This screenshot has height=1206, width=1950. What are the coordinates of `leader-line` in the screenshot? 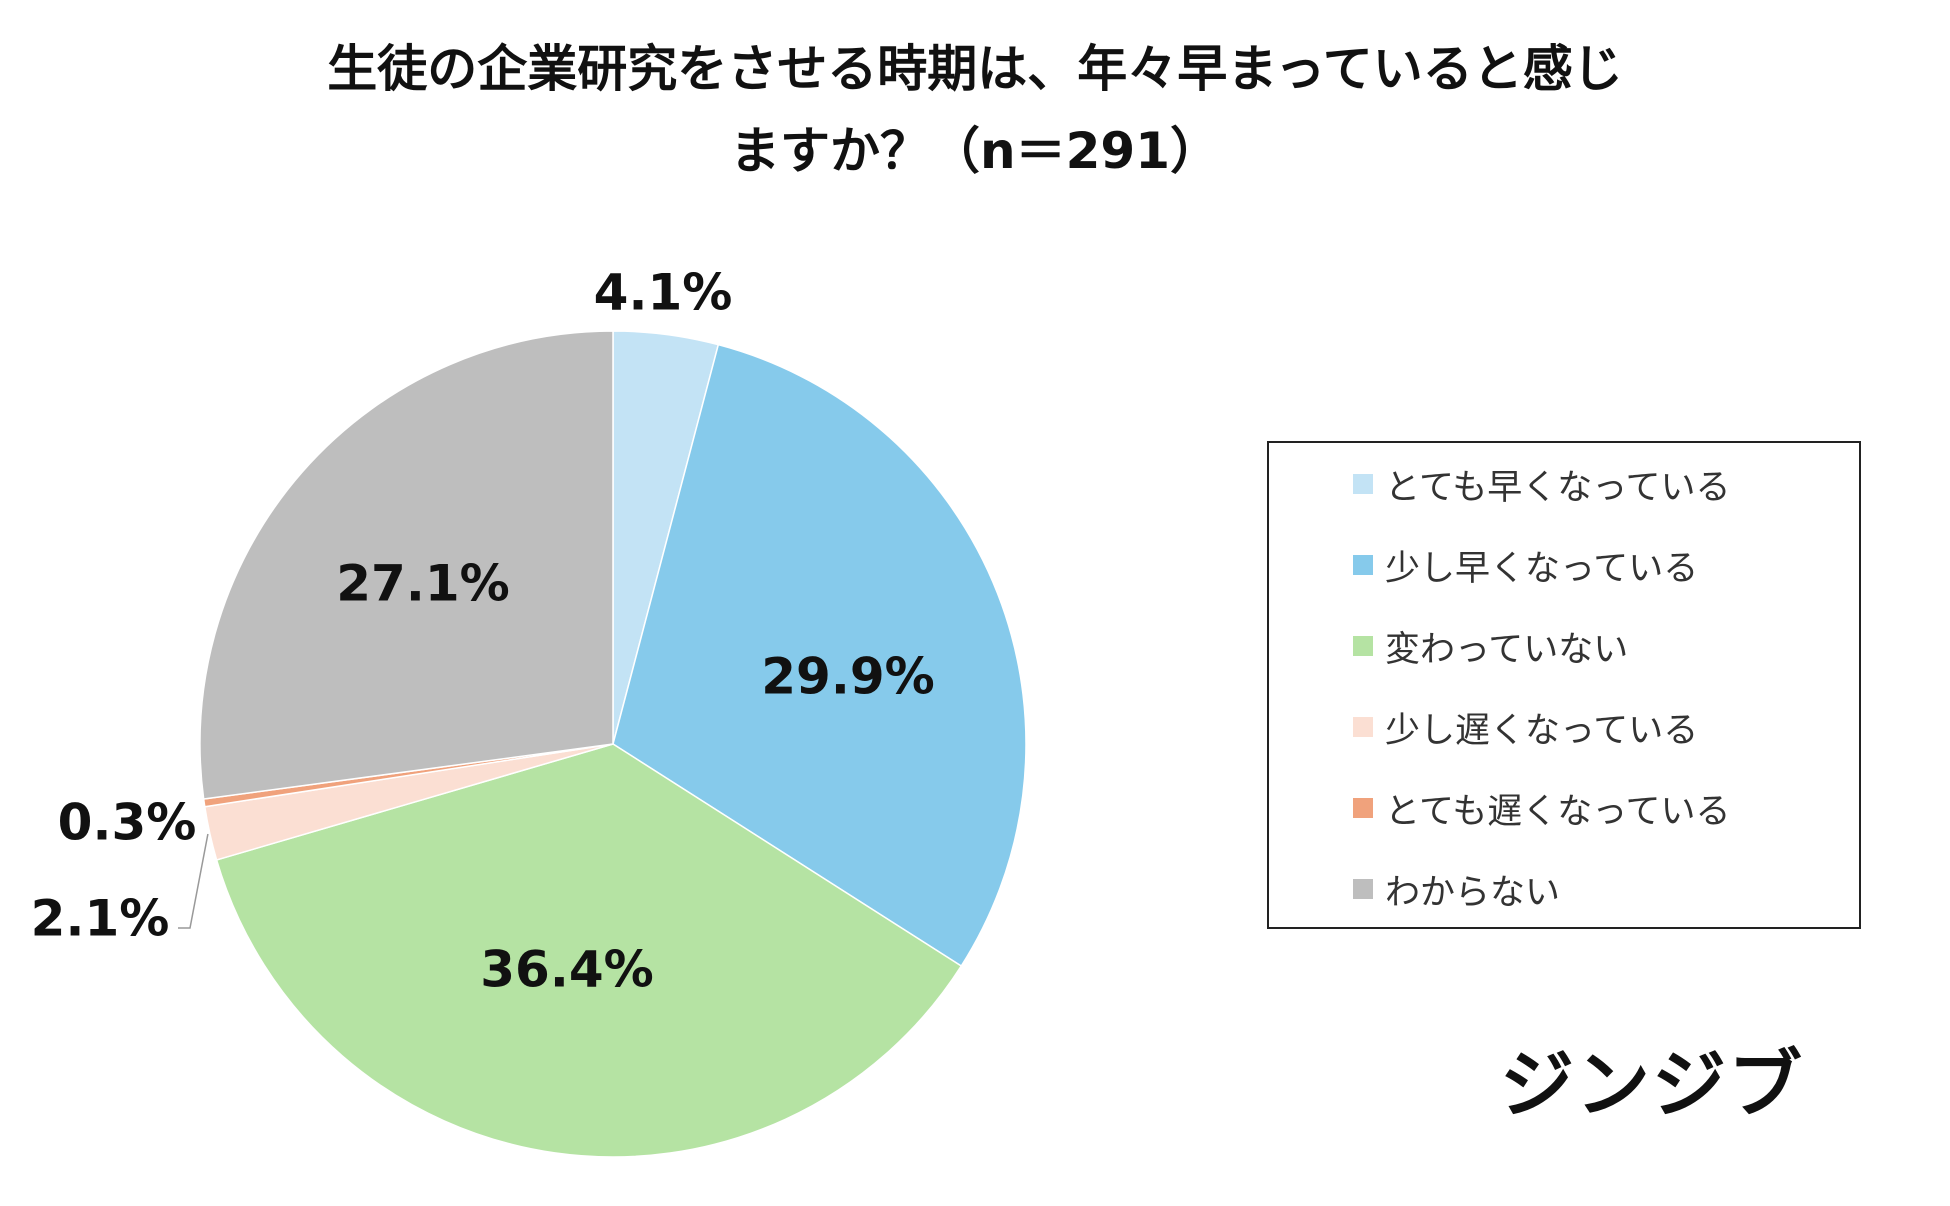 It's located at (193, 881).